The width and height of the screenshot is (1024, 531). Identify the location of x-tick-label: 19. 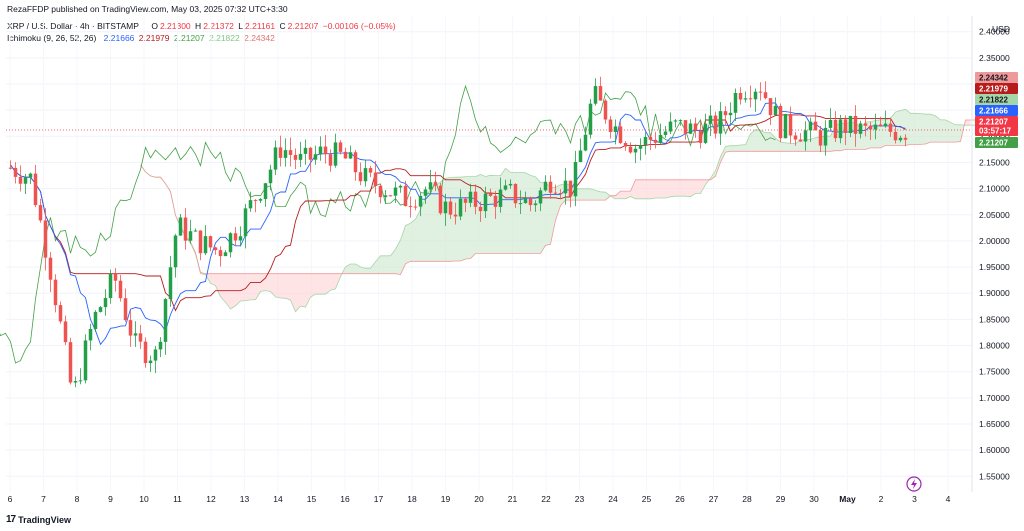
(446, 499).